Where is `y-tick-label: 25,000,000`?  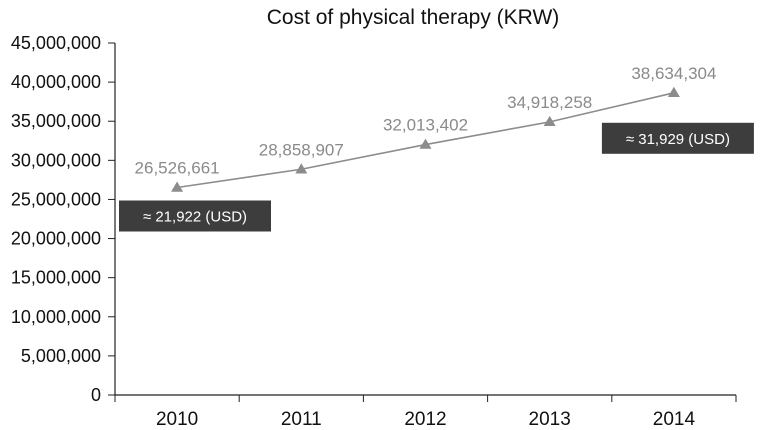 y-tick-label: 25,000,000 is located at coordinates (56, 199).